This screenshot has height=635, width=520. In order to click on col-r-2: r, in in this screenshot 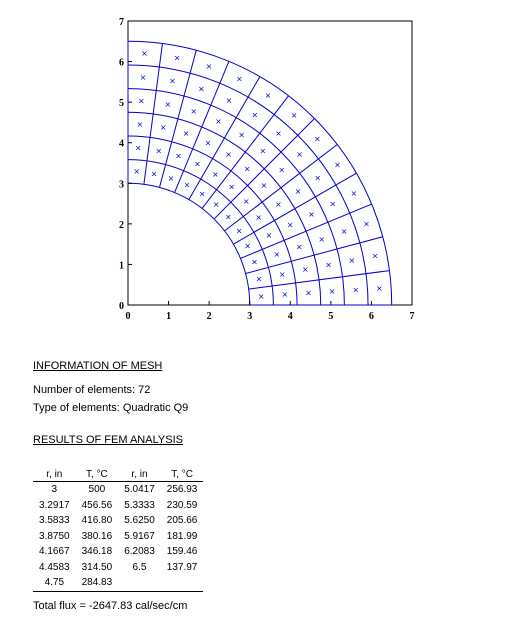, I will do `click(139, 475)`.